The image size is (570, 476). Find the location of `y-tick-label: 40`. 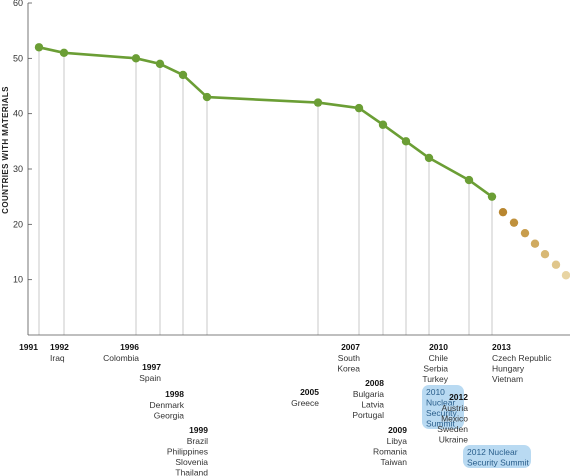

y-tick-label: 40 is located at coordinates (18, 114).